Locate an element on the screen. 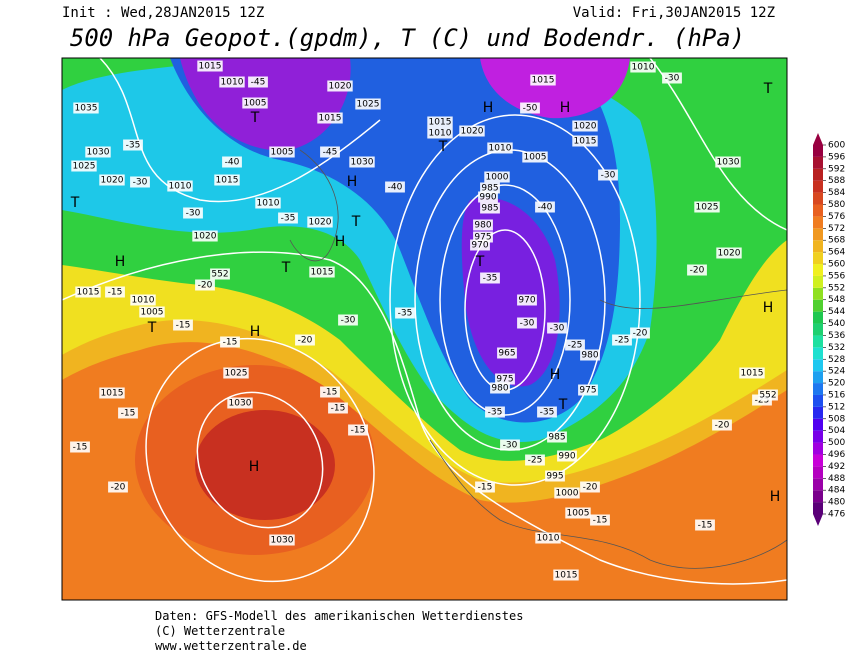  footer-line: (C) Wetterzentrale is located at coordinates (220, 631).